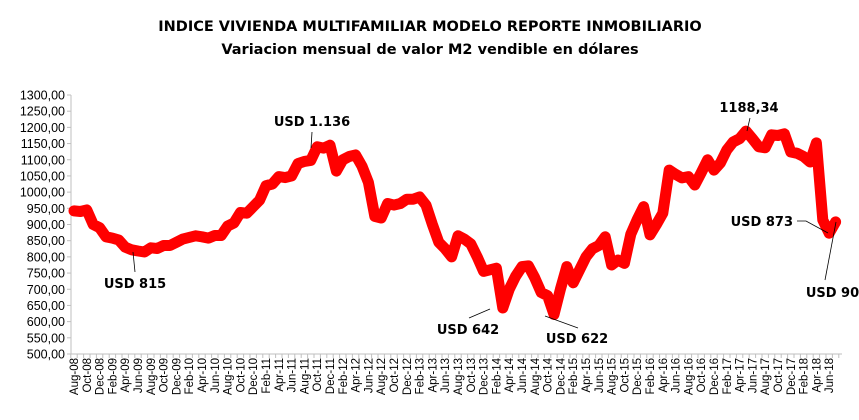 The width and height of the screenshot is (859, 420). Describe the element at coordinates (344, 376) in the screenshot. I see `x-tick-label: Feb-12` at that location.